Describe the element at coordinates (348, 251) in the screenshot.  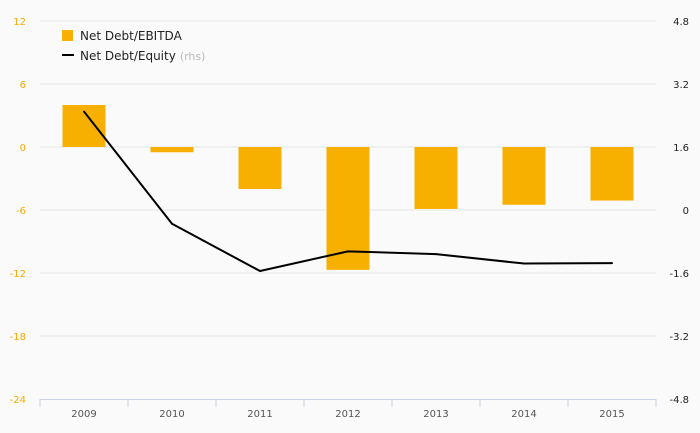
I see `line-point-2012` at that location.